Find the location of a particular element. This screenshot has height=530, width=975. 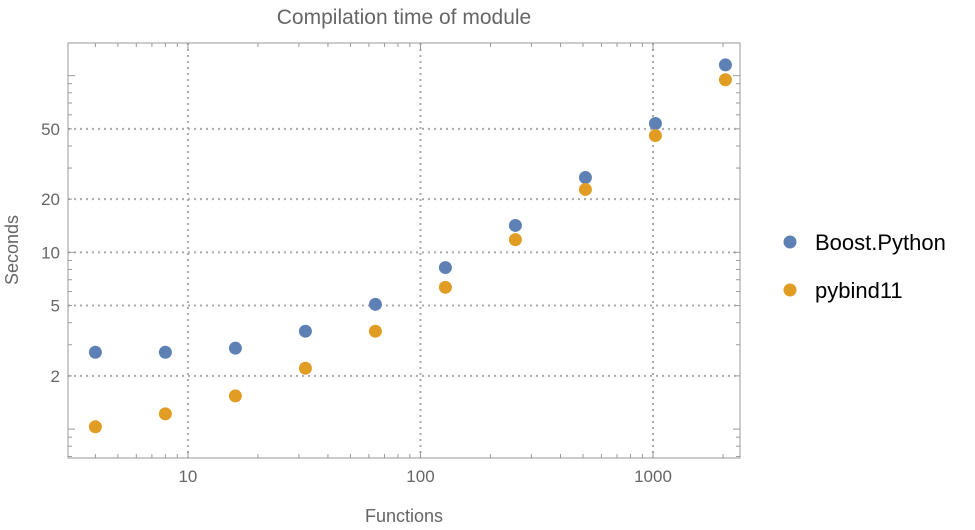

legend-marker-pybind11 is located at coordinates (790, 290).